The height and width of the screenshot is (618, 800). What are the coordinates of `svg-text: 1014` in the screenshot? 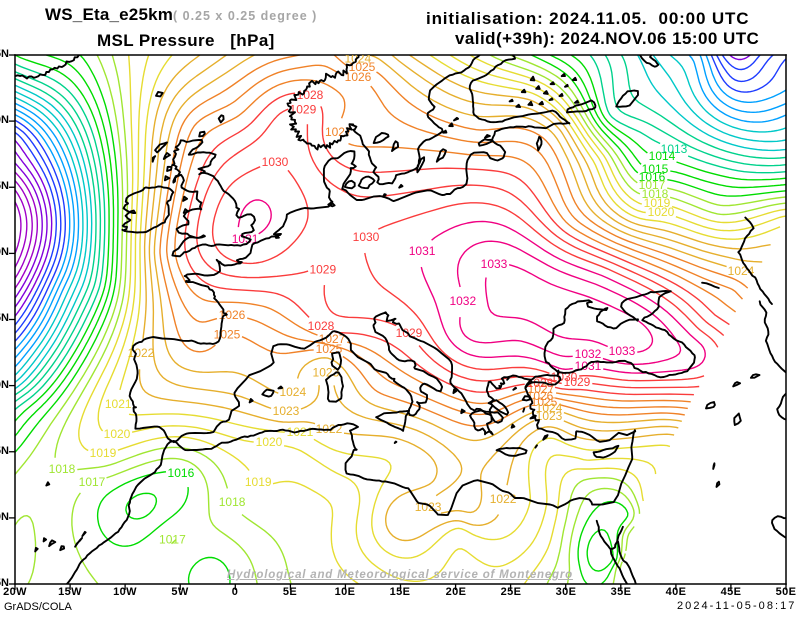 It's located at (662, 156).